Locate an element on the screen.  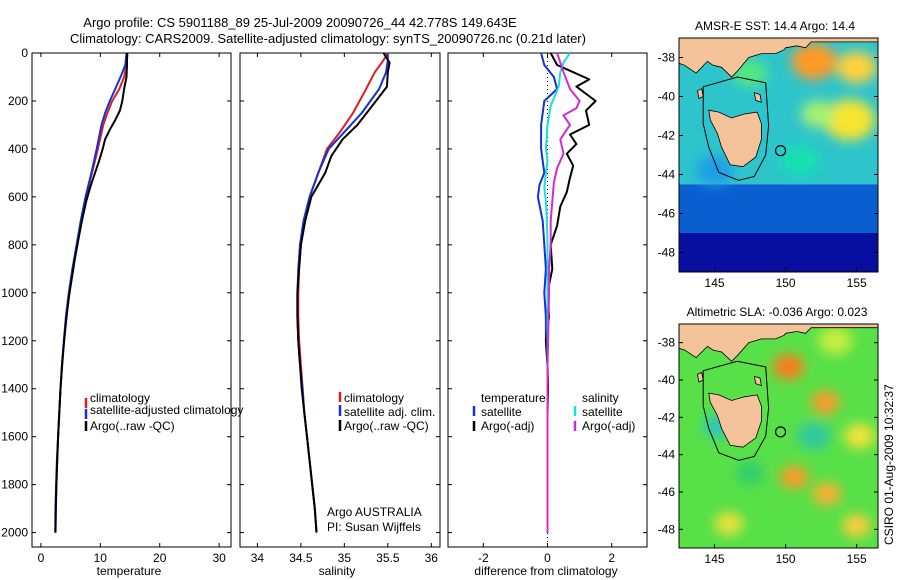
temperature-xlabel: temperature is located at coordinates (129, 571).